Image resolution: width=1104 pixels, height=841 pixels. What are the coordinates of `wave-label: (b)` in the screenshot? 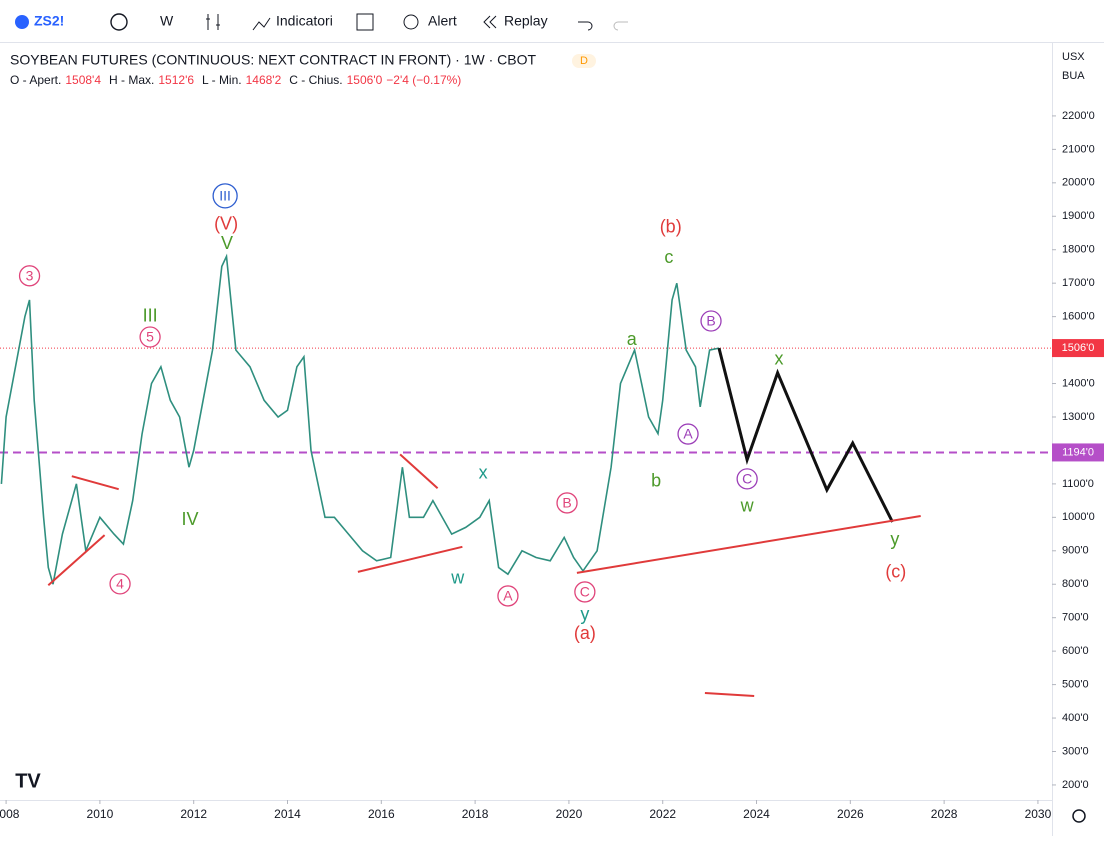 It's located at (671, 227).